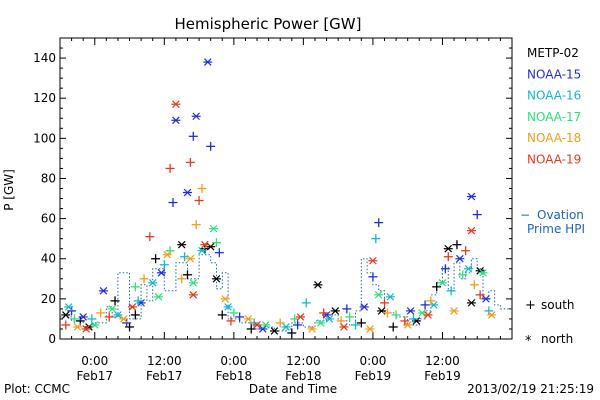  Describe the element at coordinates (9, 190) in the screenshot. I see `y-axis-label: P [GW]` at that location.